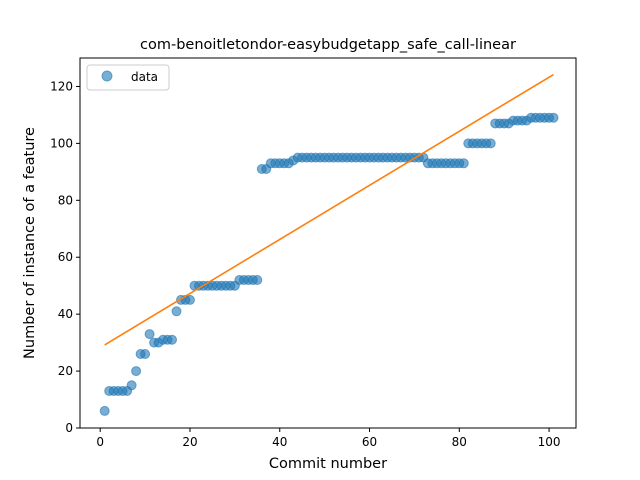  I want to click on y-axis: 0 20 40 60 80 100 120, so click(65, 257).